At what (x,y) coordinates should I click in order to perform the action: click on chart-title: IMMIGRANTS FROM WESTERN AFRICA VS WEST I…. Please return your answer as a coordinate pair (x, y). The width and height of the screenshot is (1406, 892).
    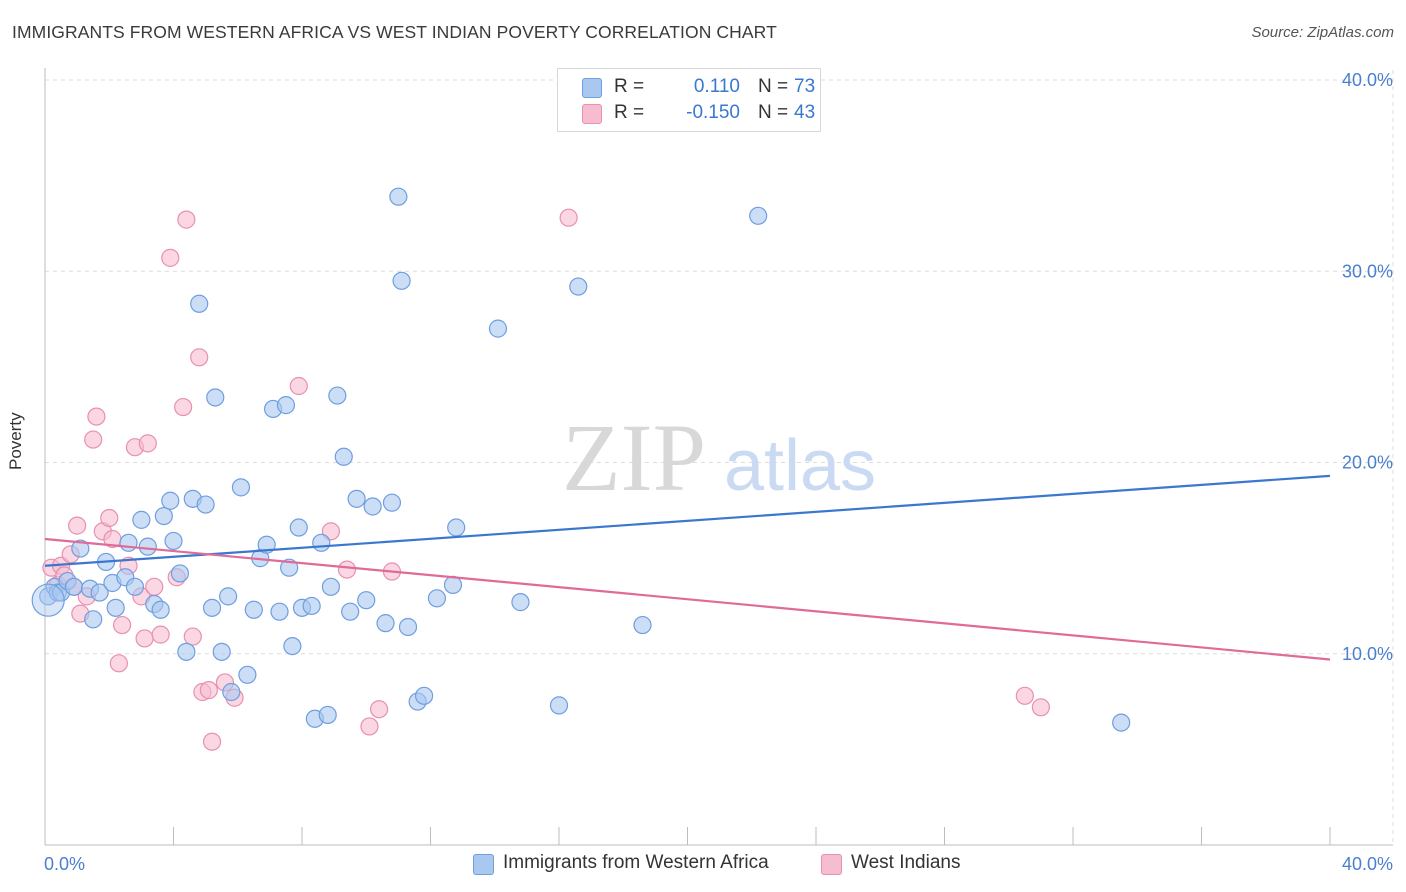
    Looking at the image, I should click on (394, 32).